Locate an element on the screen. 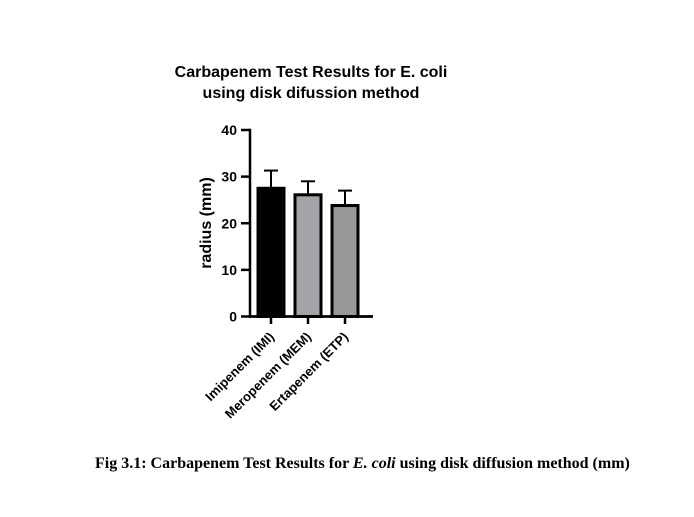 The width and height of the screenshot is (694, 517). caption-species-italic: E. coli is located at coordinates (374, 463).